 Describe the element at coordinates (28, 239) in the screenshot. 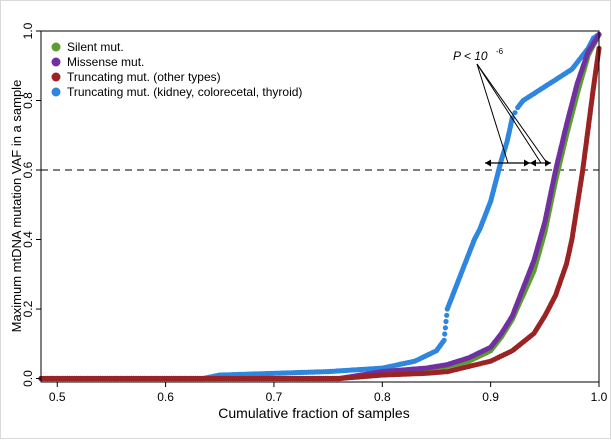

I see `y-tick-label: 0.4` at that location.